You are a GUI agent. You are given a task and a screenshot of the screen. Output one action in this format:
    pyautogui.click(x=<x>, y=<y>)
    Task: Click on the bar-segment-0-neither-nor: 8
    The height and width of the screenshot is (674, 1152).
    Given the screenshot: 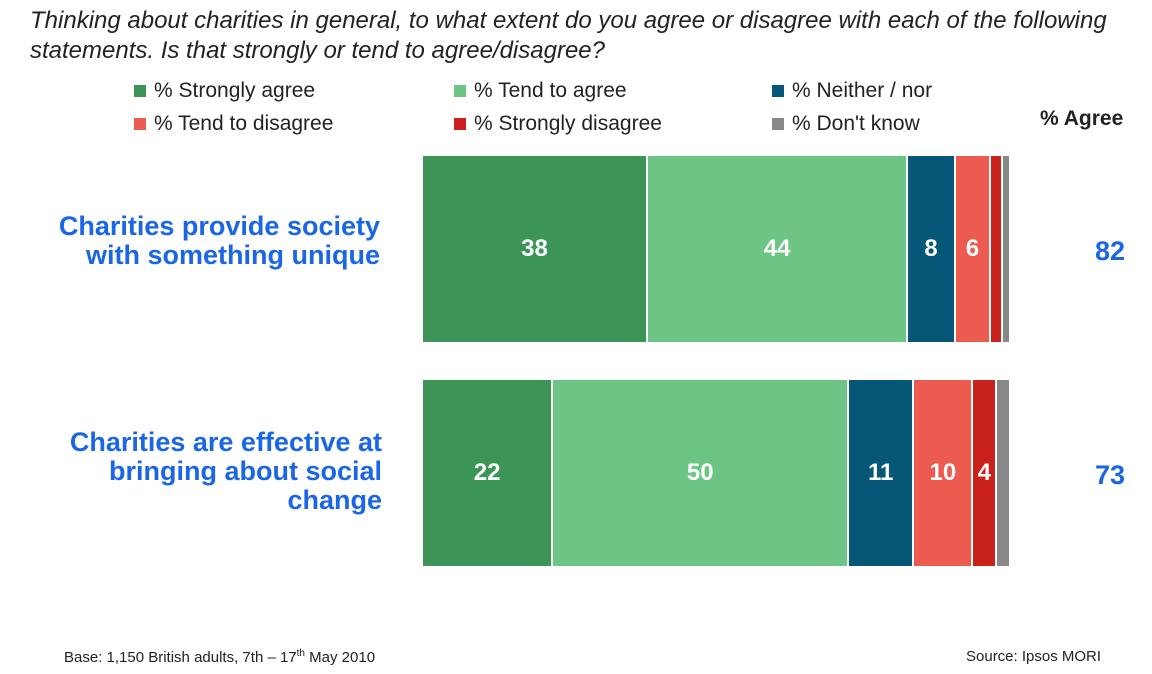 What is the action you would take?
    pyautogui.click(x=932, y=249)
    